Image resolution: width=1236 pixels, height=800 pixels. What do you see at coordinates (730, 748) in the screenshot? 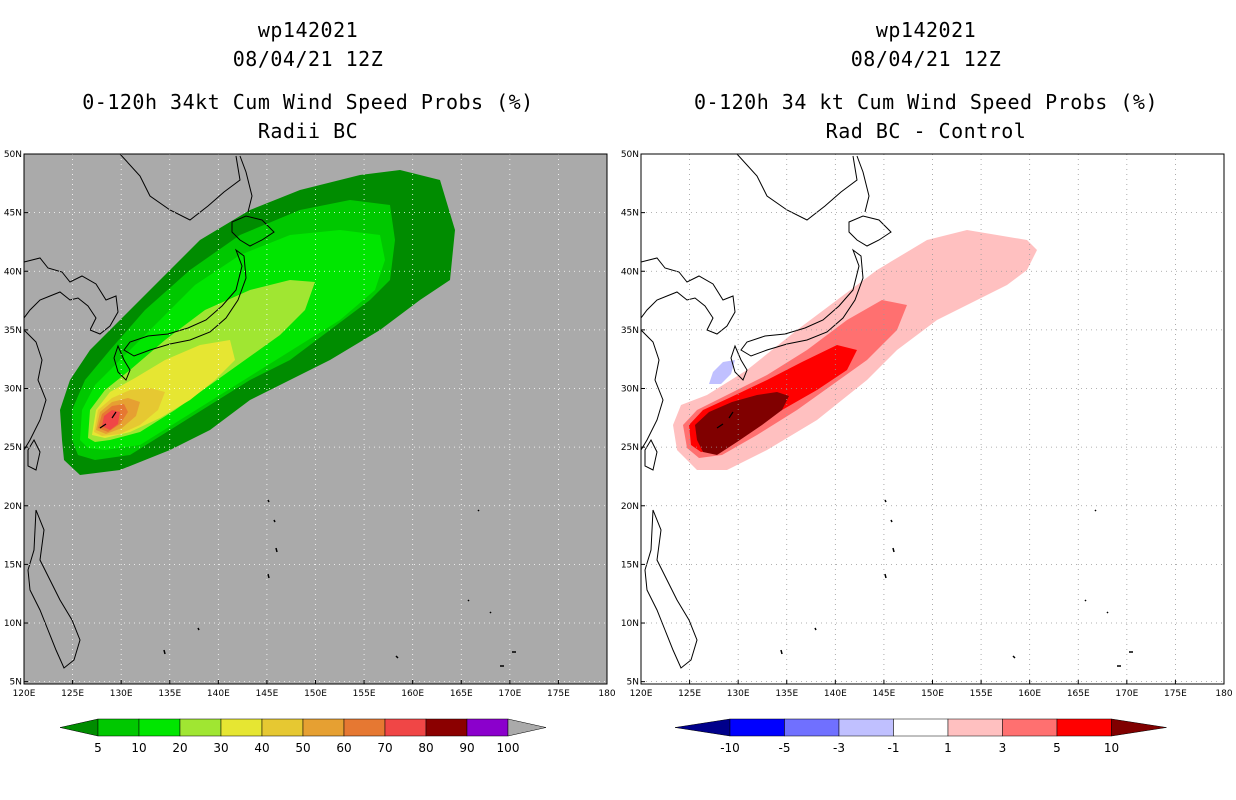
I see `colorbar-label: -10` at bounding box center [730, 748].